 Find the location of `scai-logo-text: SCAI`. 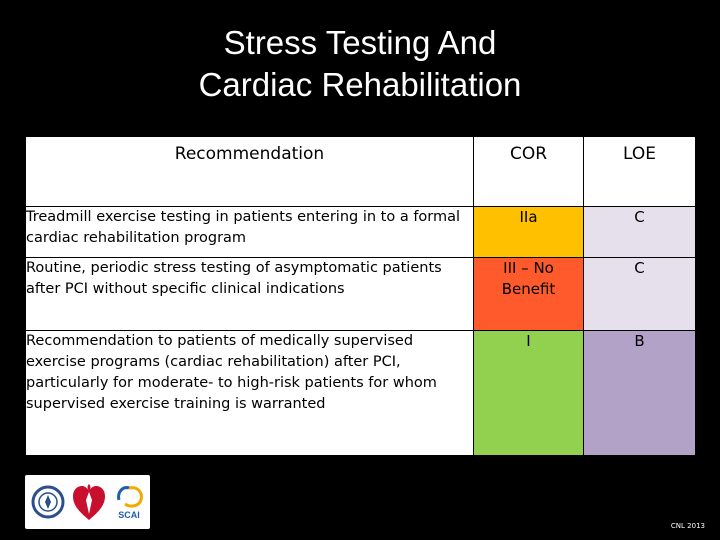

scai-logo-text: SCAI is located at coordinates (129, 515).